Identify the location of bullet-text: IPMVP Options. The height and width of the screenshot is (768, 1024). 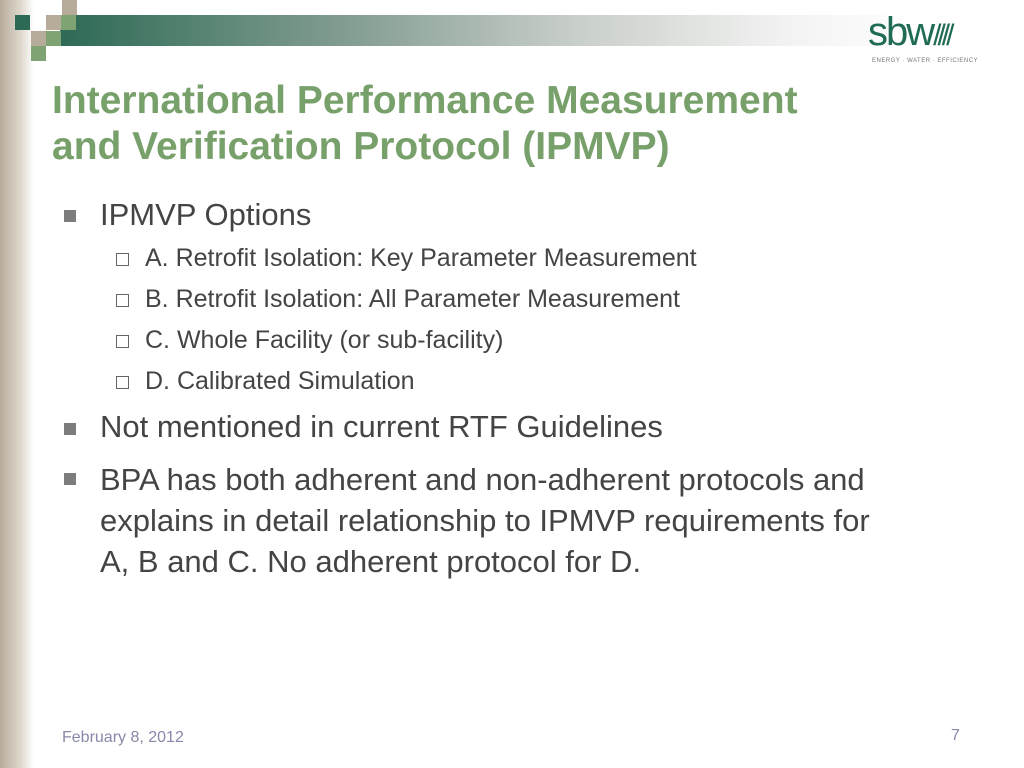
(206, 214).